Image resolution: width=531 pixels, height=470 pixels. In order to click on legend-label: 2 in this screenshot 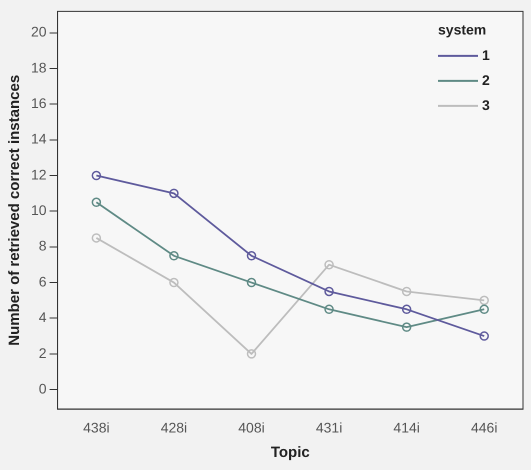, I will do `click(486, 80)`.